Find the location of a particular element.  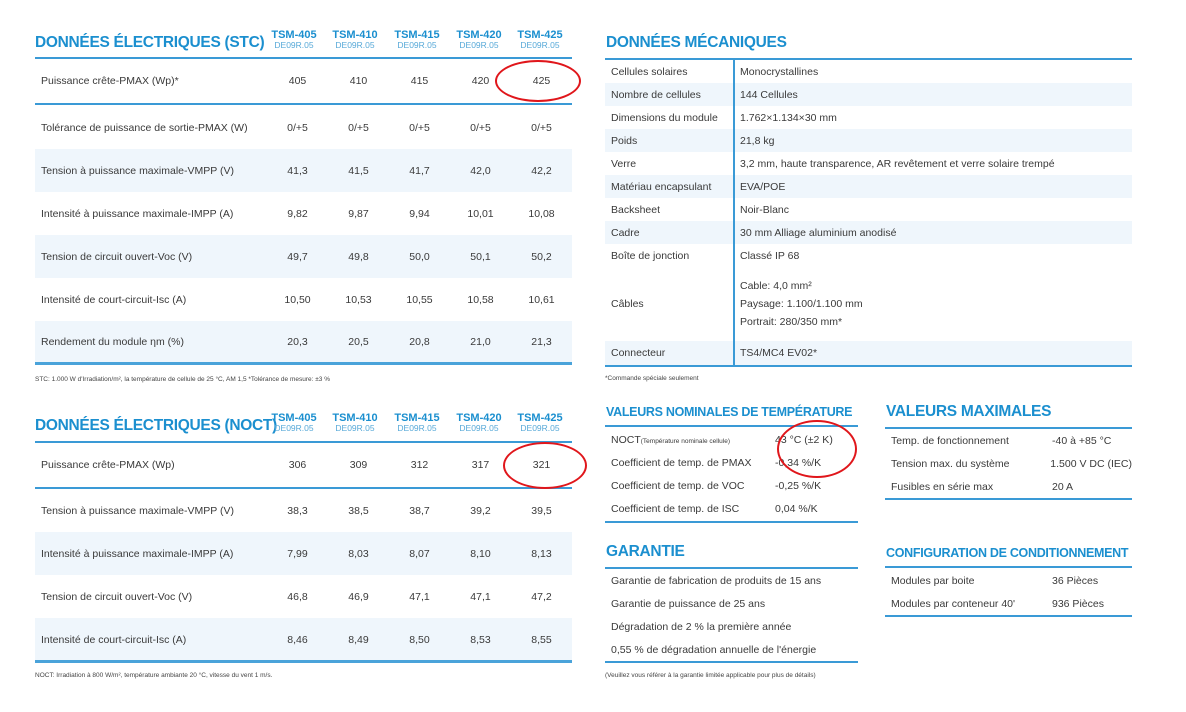

maximum-title: VALEURS MAXIMALES is located at coordinates (969, 411).